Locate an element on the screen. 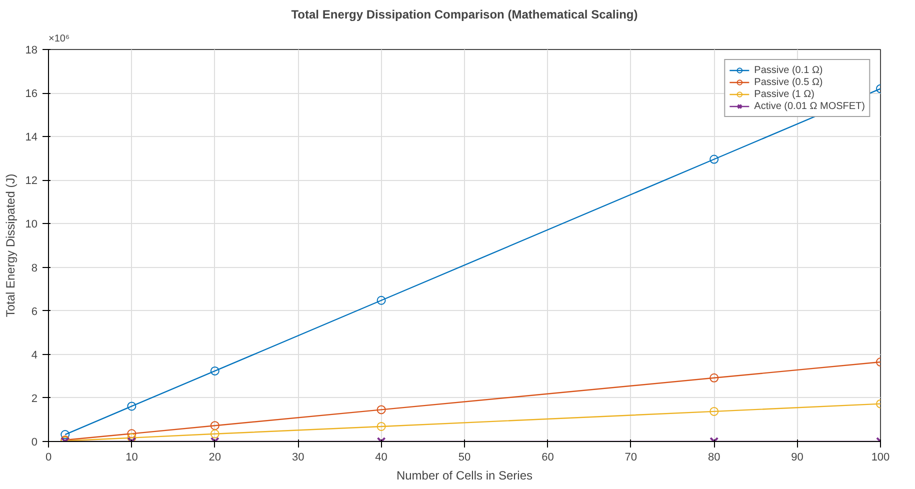  y-axis-title: Total Energy Dissipated (J) is located at coordinates (10, 246).